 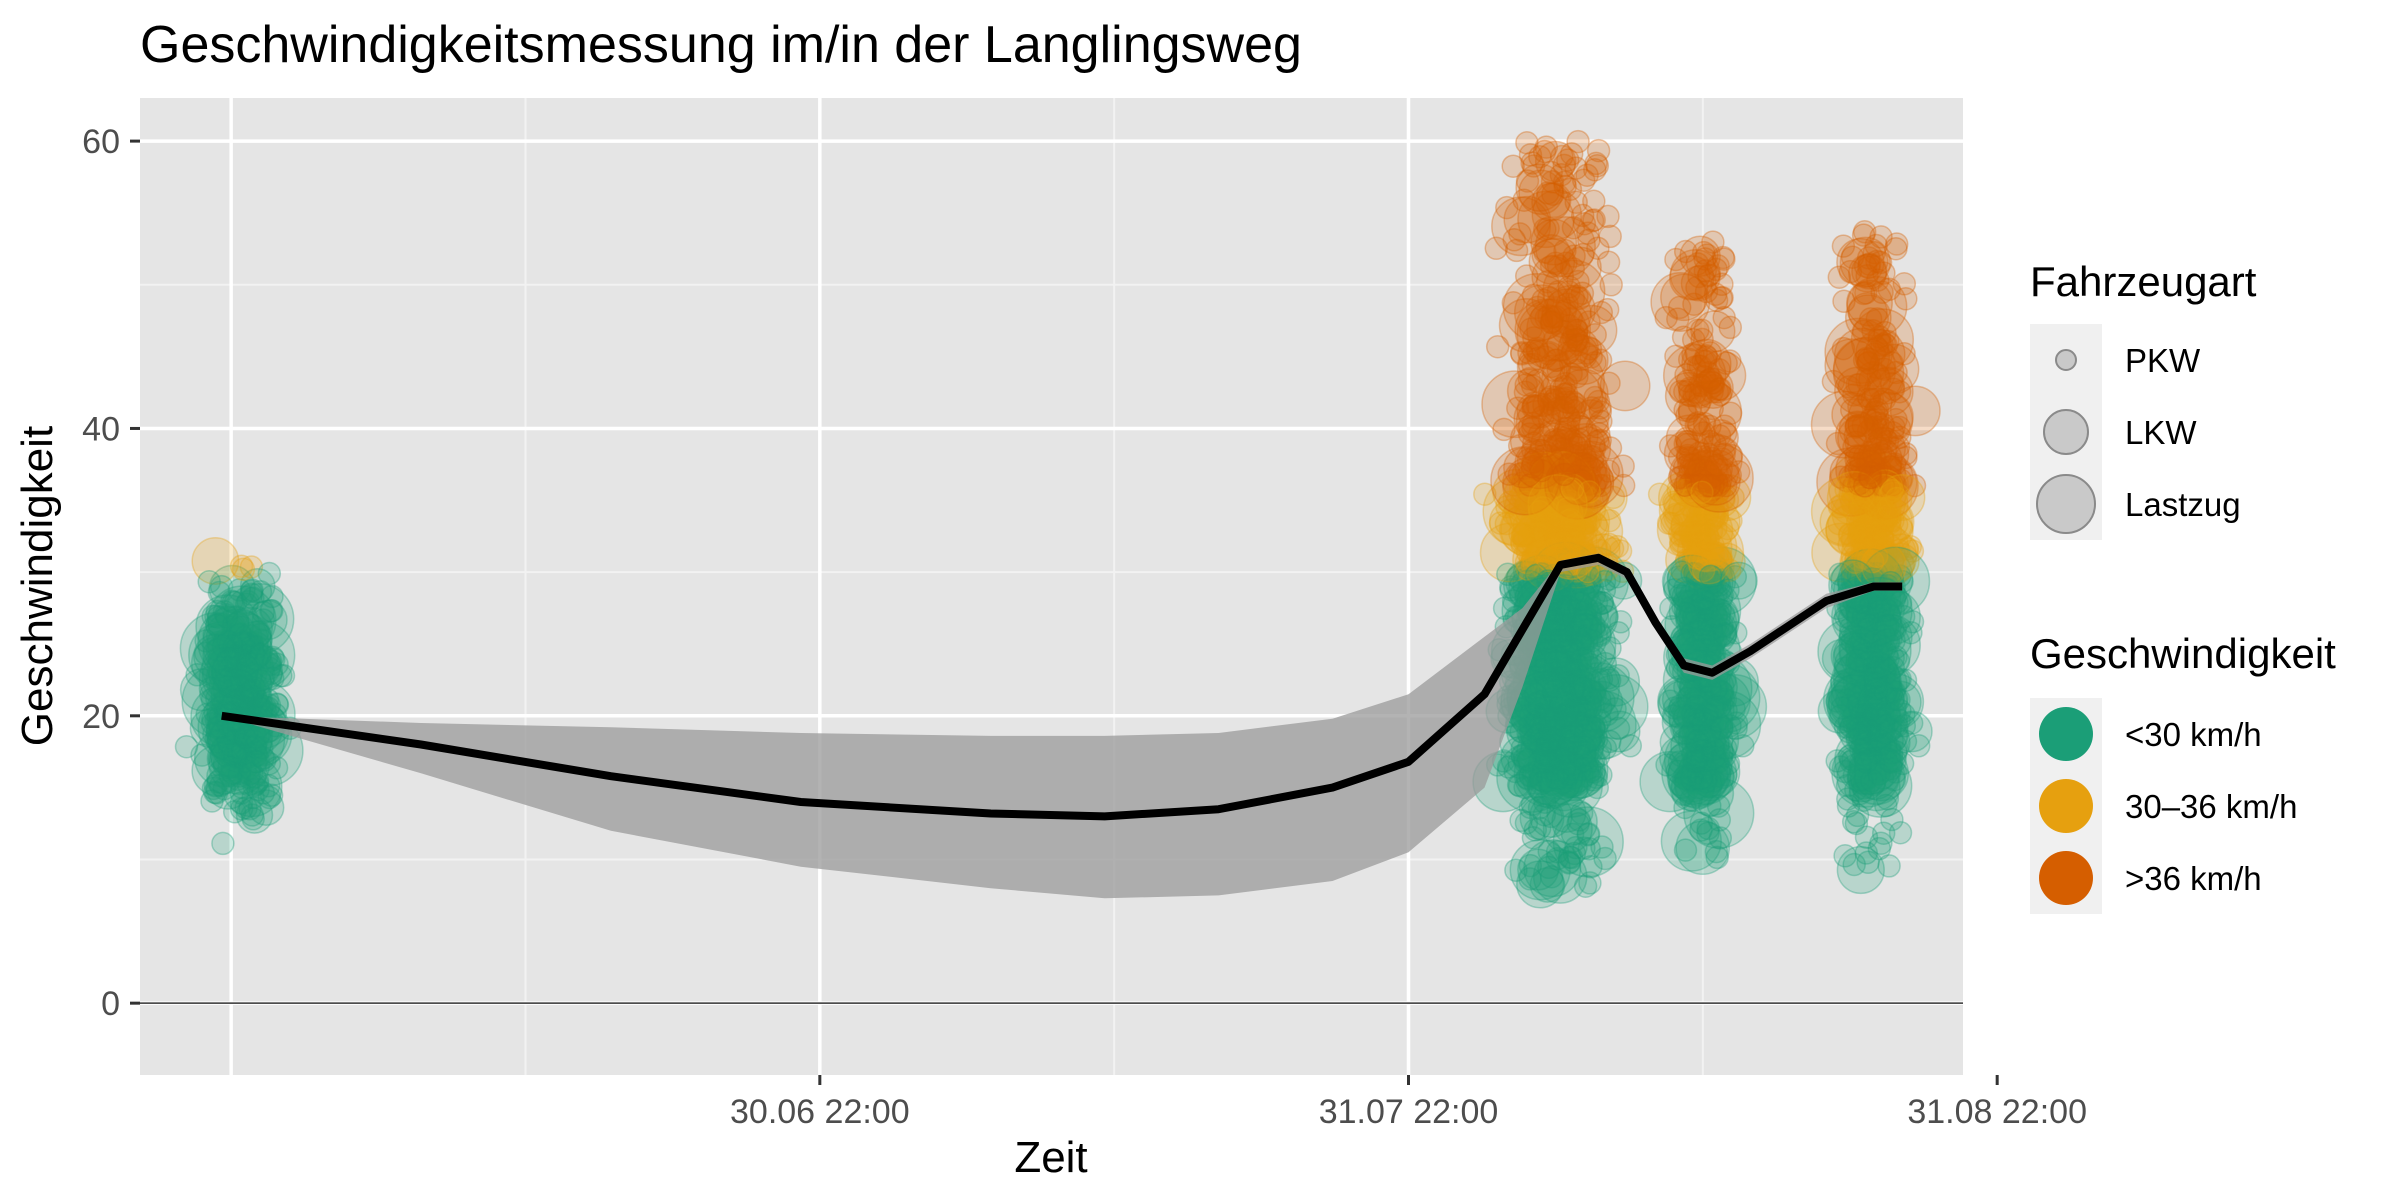 I want to click on legend-label-speed: >36 km/h, so click(x=2193, y=878).